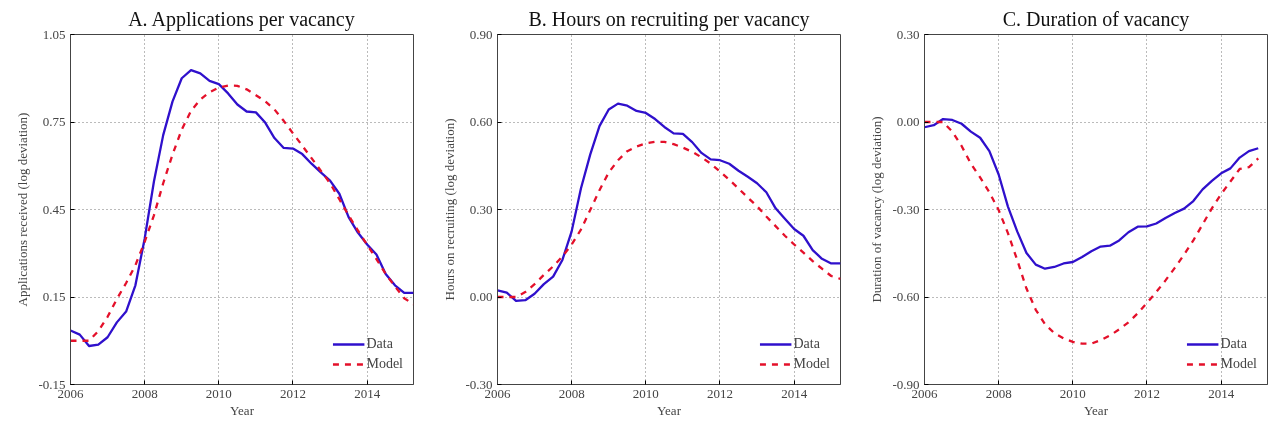 The width and height of the screenshot is (1283, 422). Describe the element at coordinates (1096, 19) in the screenshot. I see `chart-title: C. Duration of vacancy` at that location.